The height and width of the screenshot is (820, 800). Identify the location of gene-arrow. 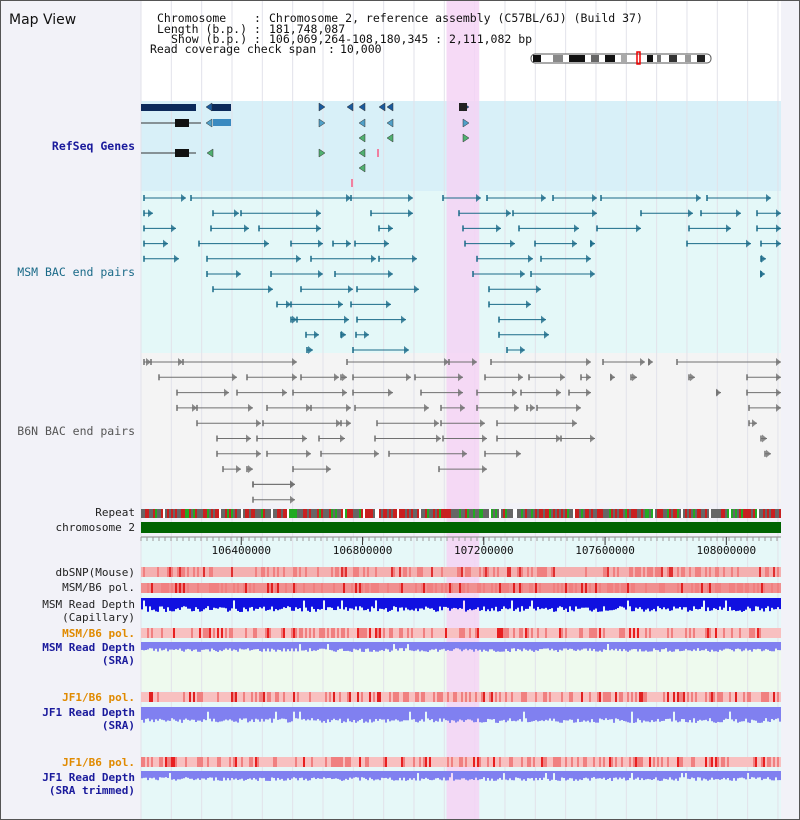
(362, 168).